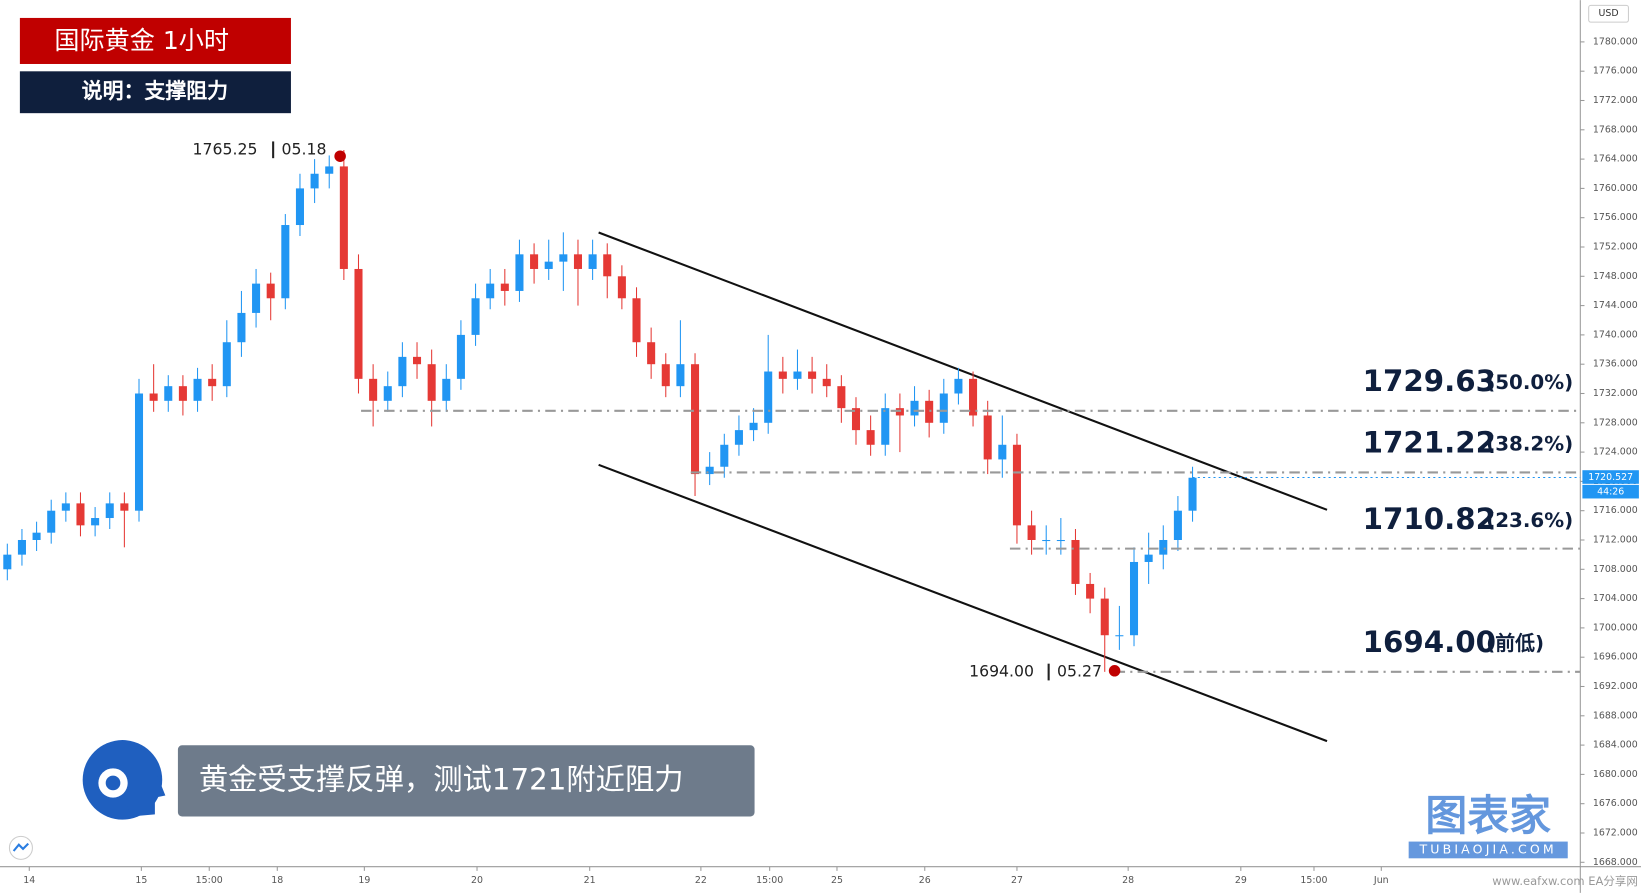 The image size is (1641, 893). I want to click on y-tick-label: 1700.000, so click(1615, 627).